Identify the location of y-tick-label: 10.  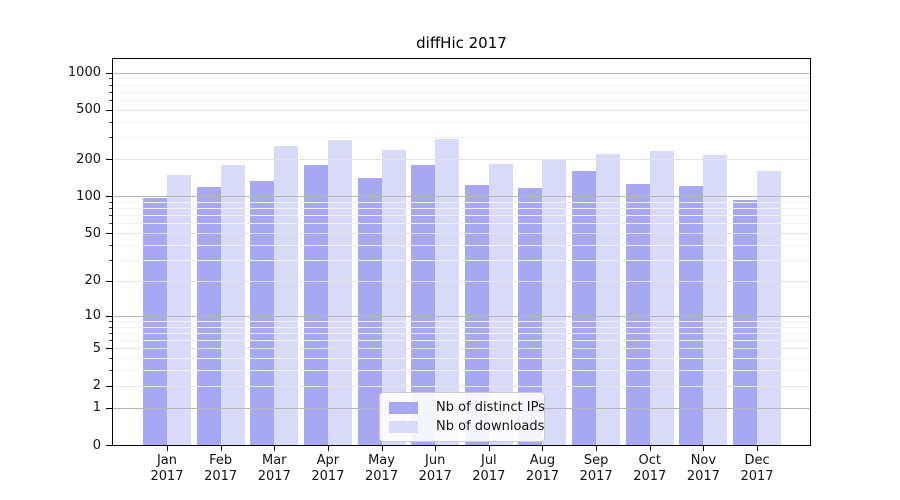
(92, 316).